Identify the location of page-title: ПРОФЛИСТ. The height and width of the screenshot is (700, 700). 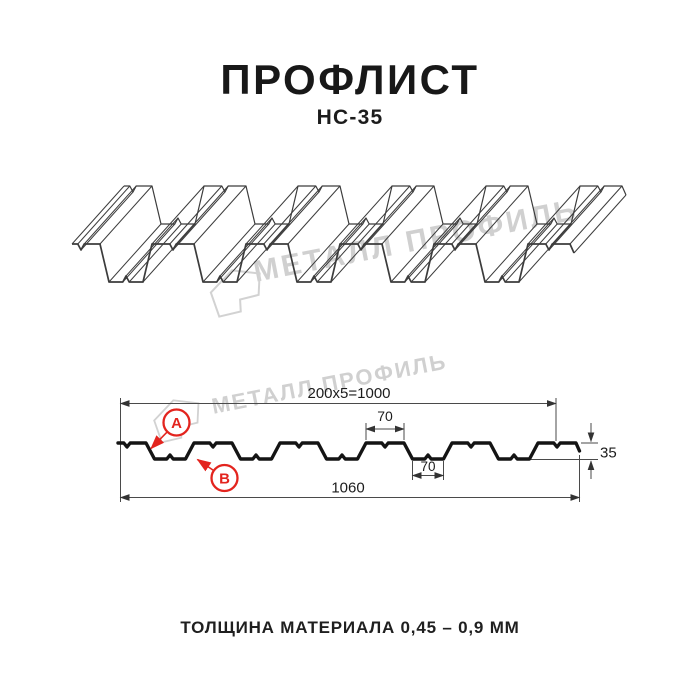
(350, 79).